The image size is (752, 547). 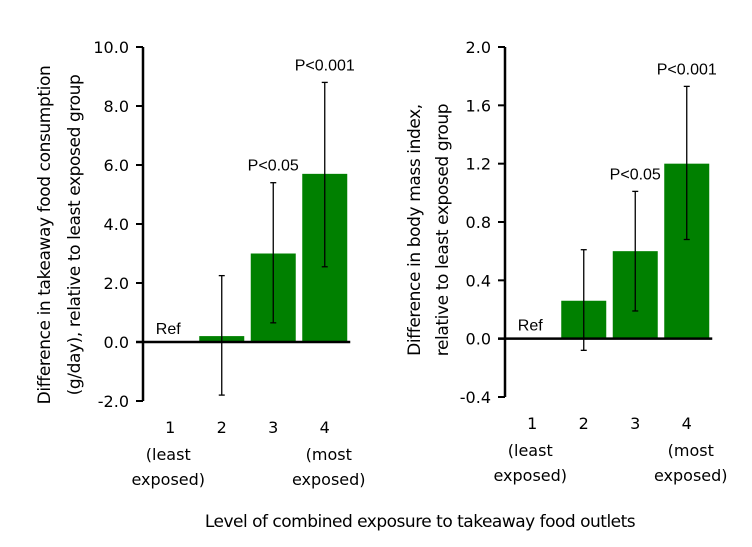 I want to click on y-tick-label: 0.4, so click(x=478, y=280).